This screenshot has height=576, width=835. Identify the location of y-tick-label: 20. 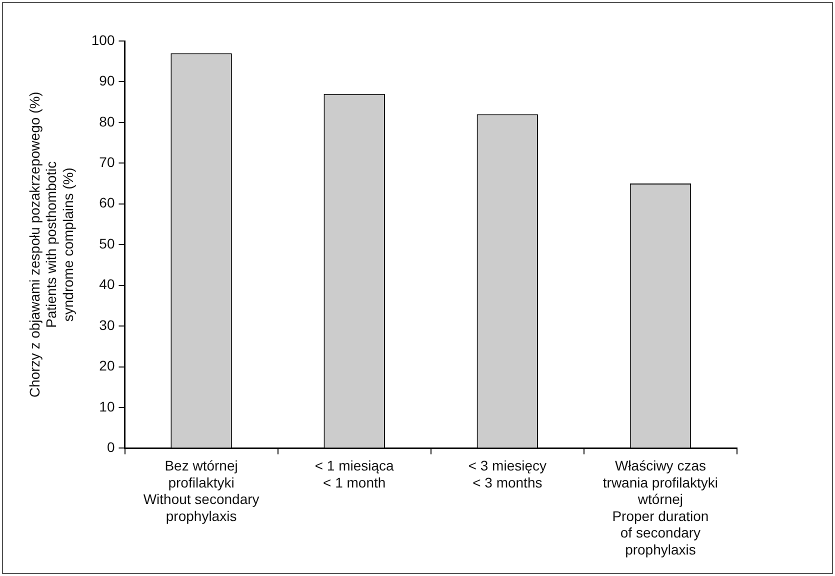
(107, 366).